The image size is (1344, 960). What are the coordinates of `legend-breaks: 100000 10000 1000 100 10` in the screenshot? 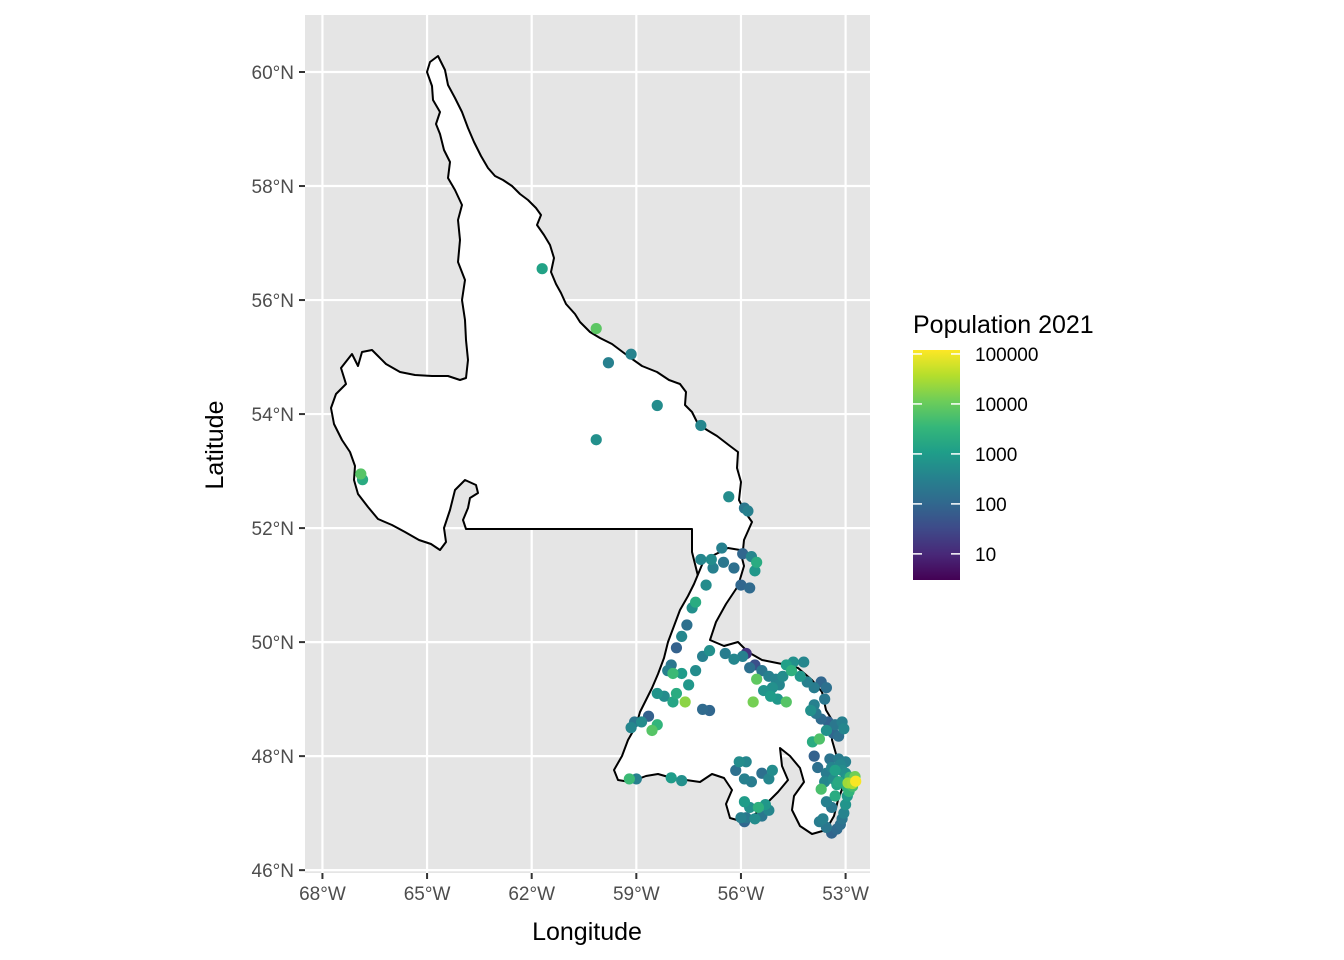 It's located at (975, 455).